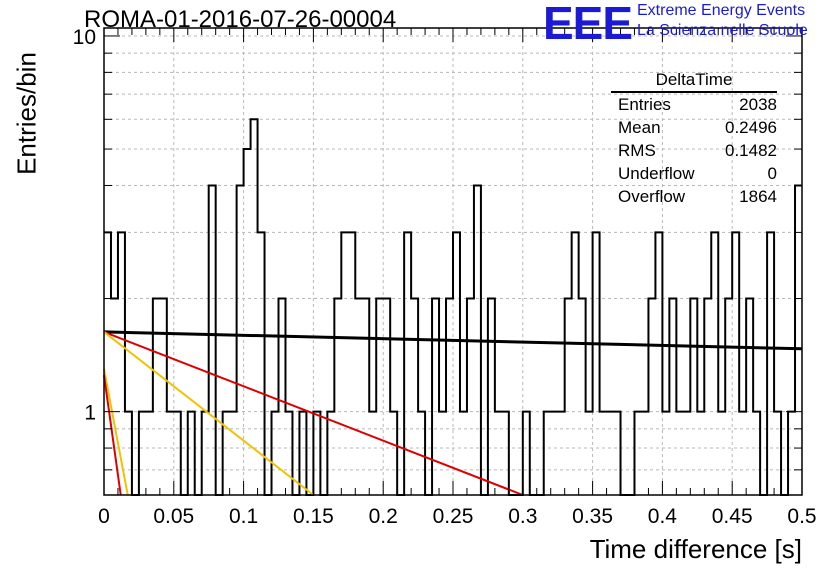  Describe the element at coordinates (722, 30) in the screenshot. I see `logo-line2: La Scienza nelle Scuole` at that location.